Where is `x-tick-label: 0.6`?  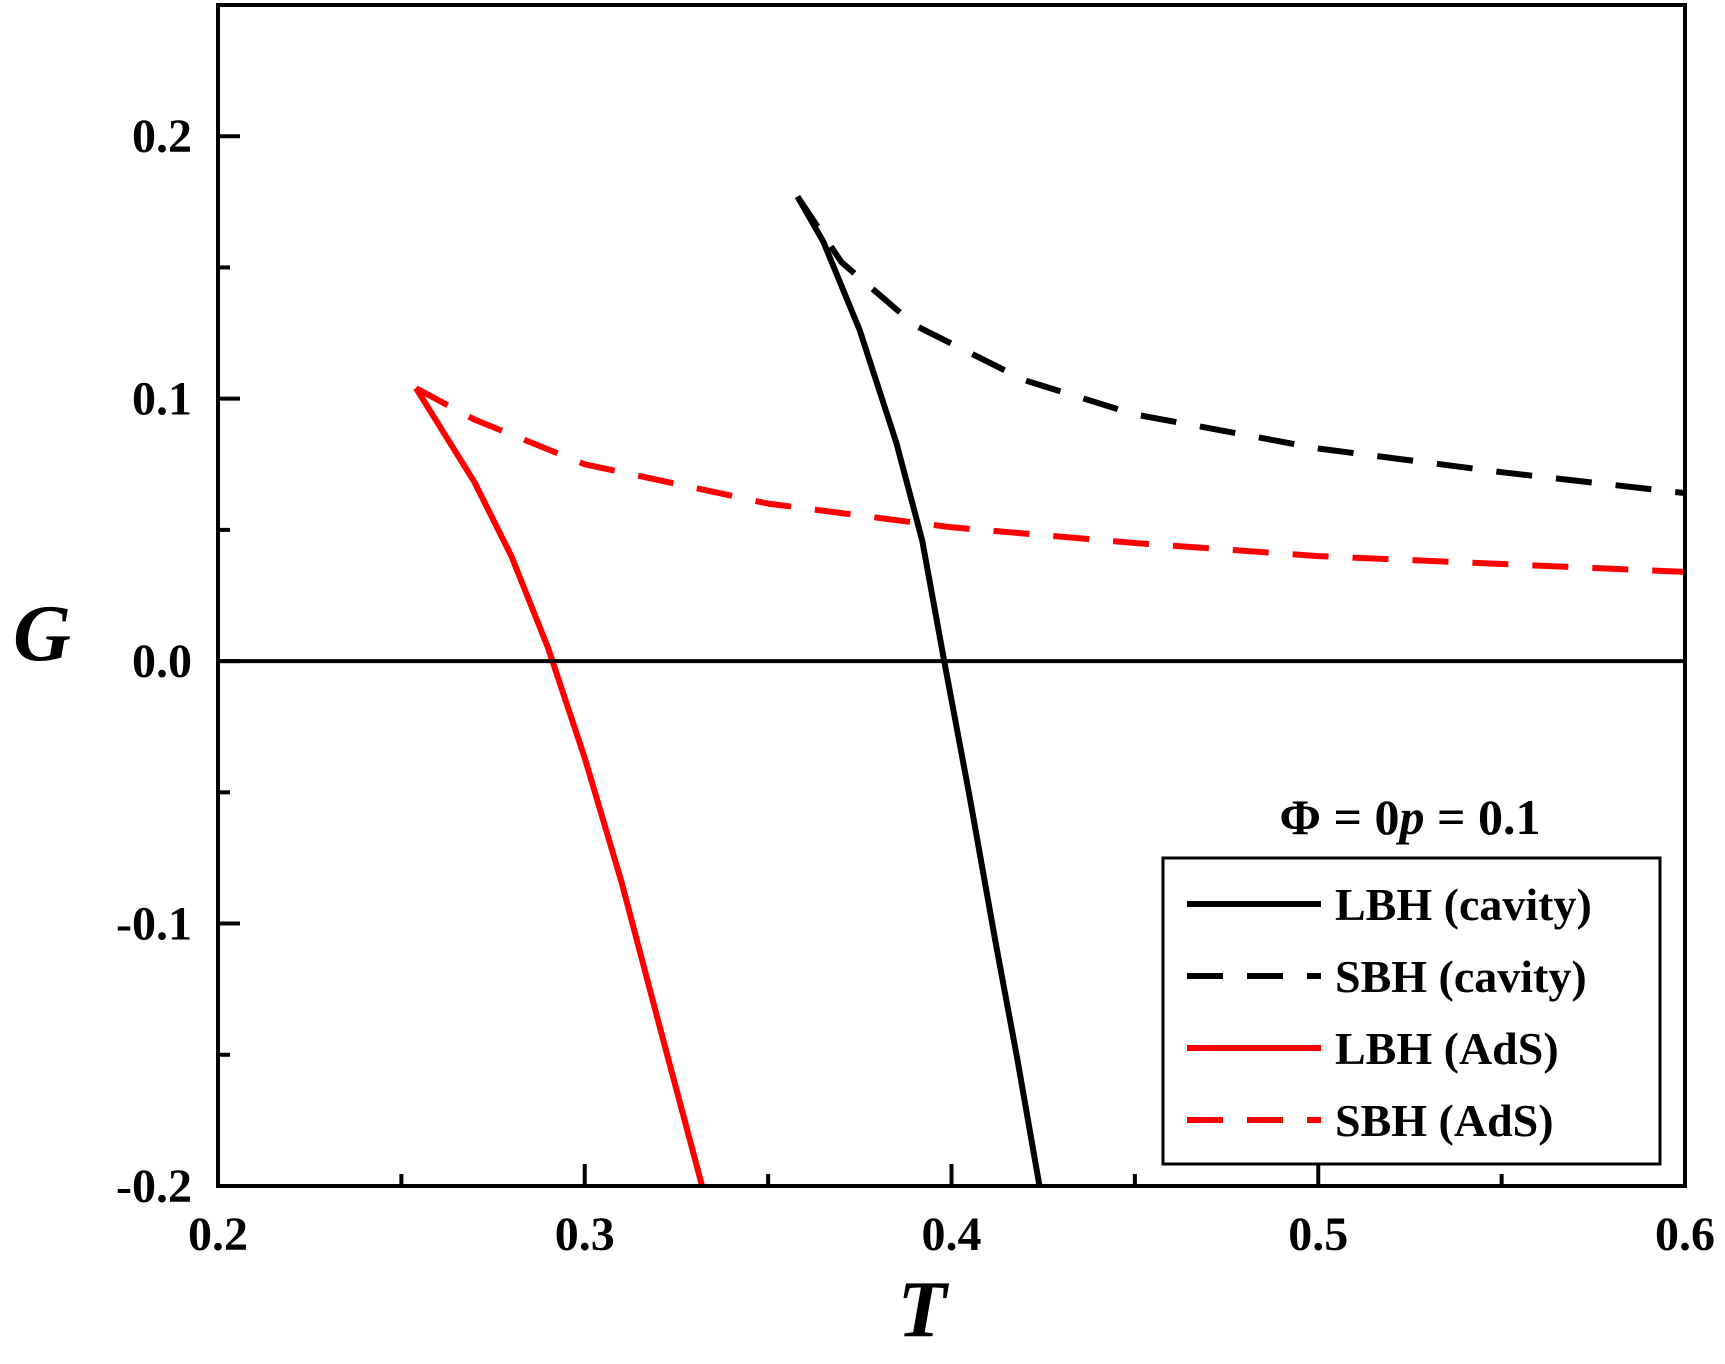 x-tick-label: 0.6 is located at coordinates (1685, 1234).